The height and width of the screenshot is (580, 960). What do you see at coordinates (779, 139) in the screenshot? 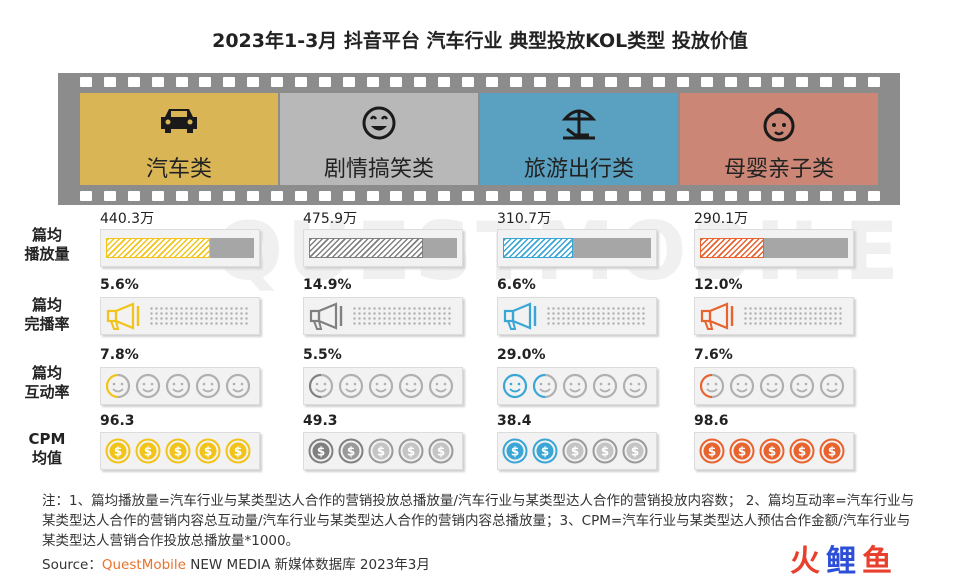
I see `category-panel-parenting: 母婴亲子类` at bounding box center [779, 139].